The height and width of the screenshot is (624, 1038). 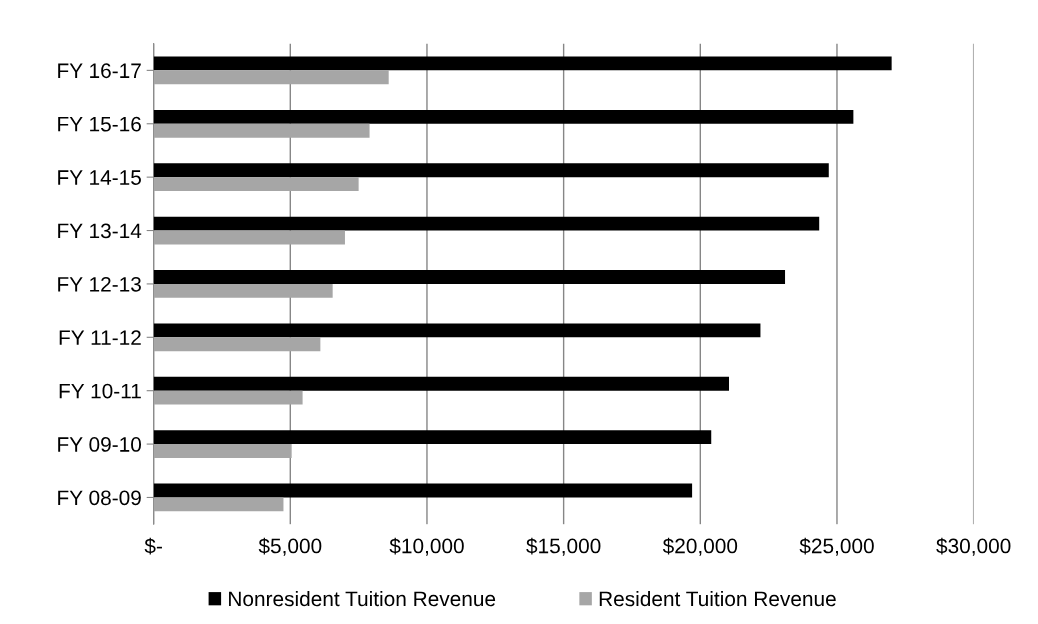 What do you see at coordinates (362, 598) in the screenshot?
I see `legend-label: Nonresident Tuition Revenue` at bounding box center [362, 598].